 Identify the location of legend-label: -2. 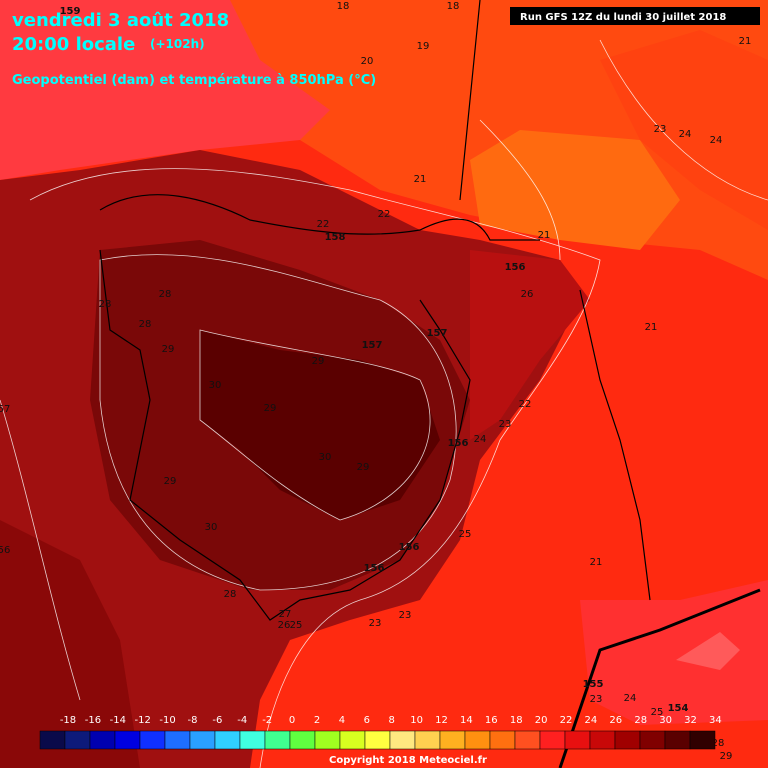
(267, 720).